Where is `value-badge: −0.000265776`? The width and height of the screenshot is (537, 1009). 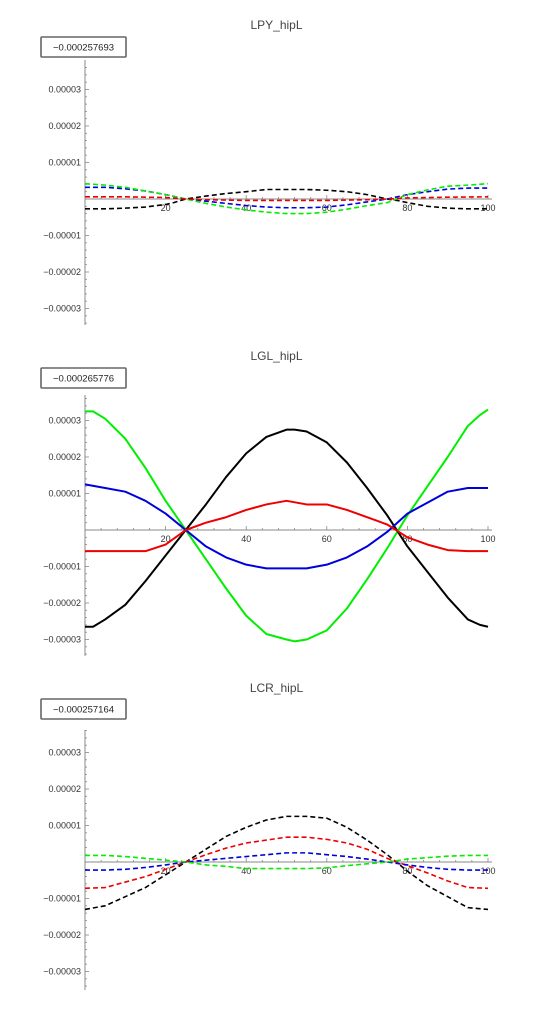
value-badge: −0.000265776 is located at coordinates (83, 379).